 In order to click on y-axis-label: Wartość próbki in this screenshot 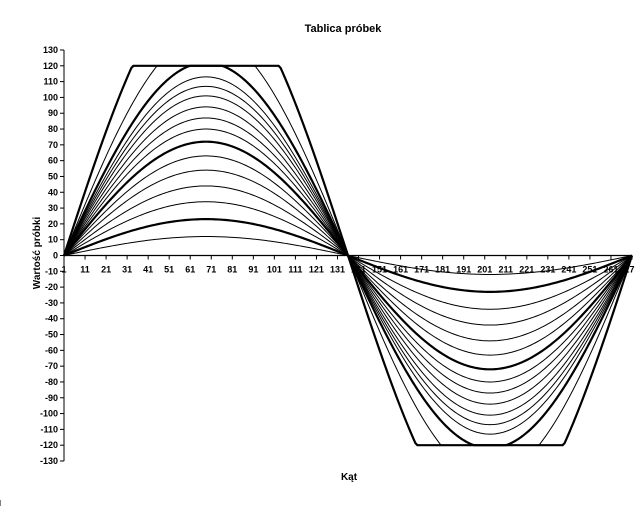, I will do `click(37, 253)`.